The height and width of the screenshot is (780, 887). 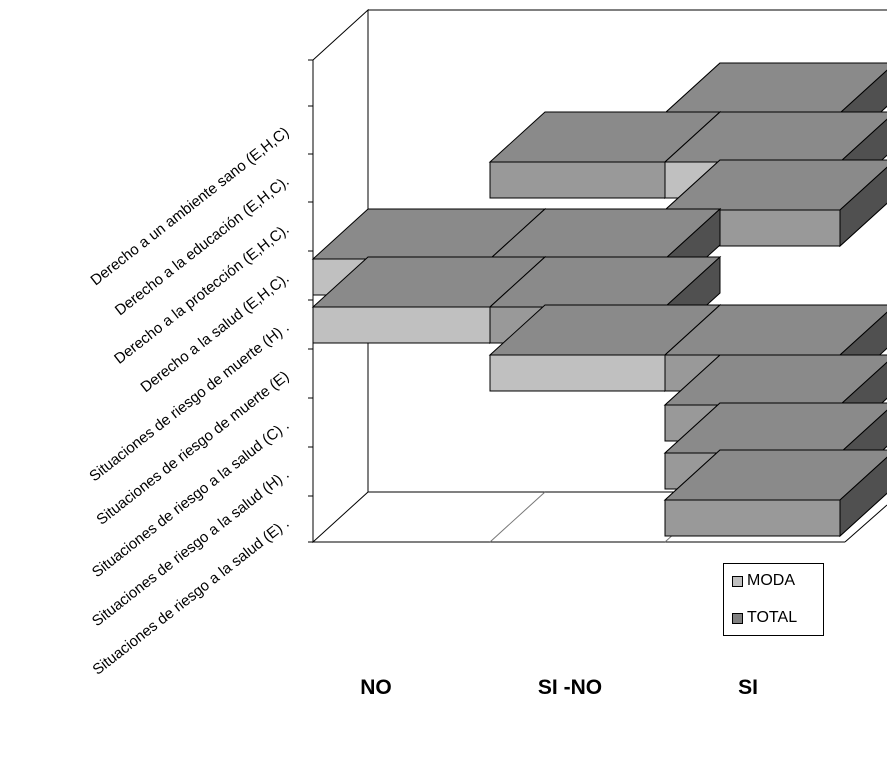 What do you see at coordinates (376, 687) in the screenshot?
I see `x-tick-label-no: NO` at bounding box center [376, 687].